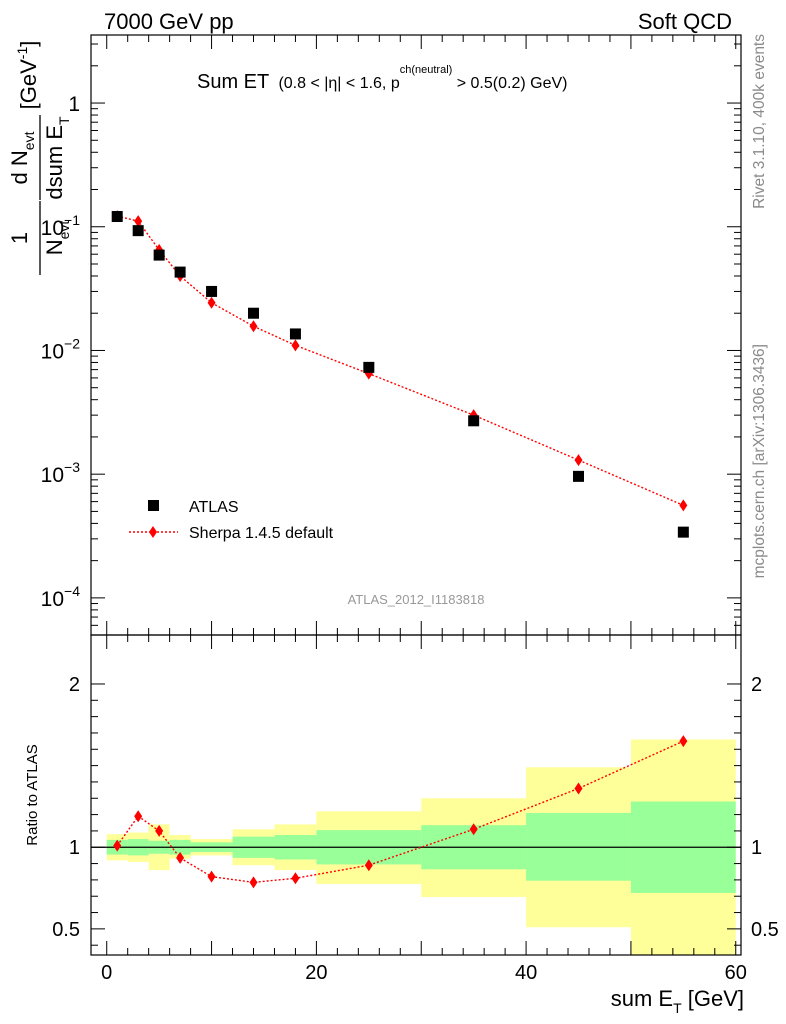  I want to click on ylabel-unit-close: ], so click(28, 44).